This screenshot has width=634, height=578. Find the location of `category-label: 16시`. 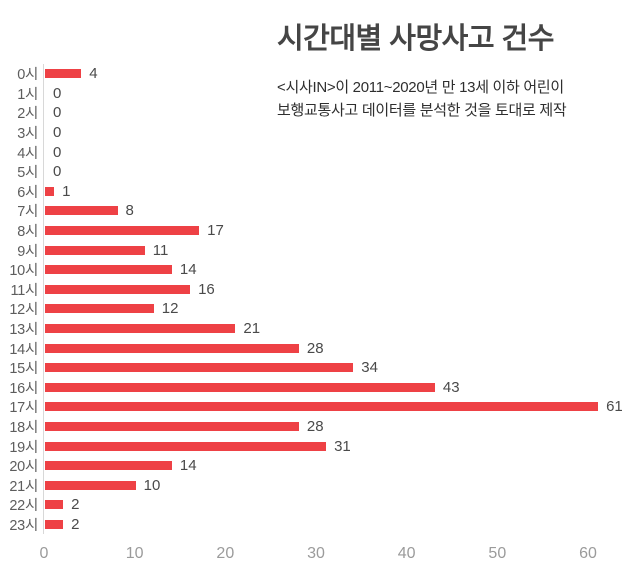

category-label: 16시 is located at coordinates (23, 388).